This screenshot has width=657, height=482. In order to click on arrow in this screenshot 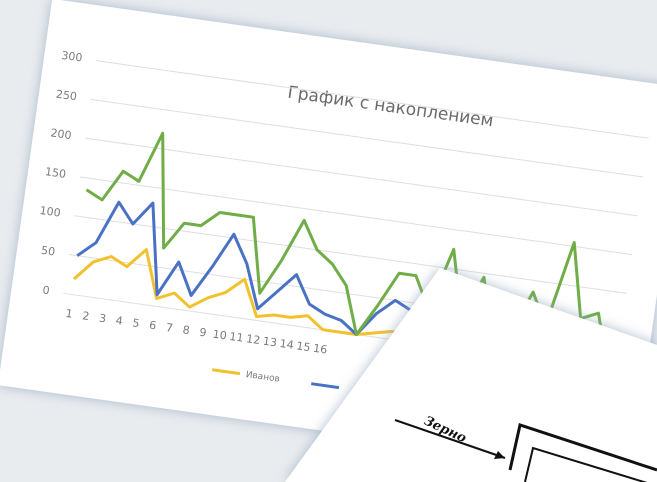, I will do `click(450, 439)`.